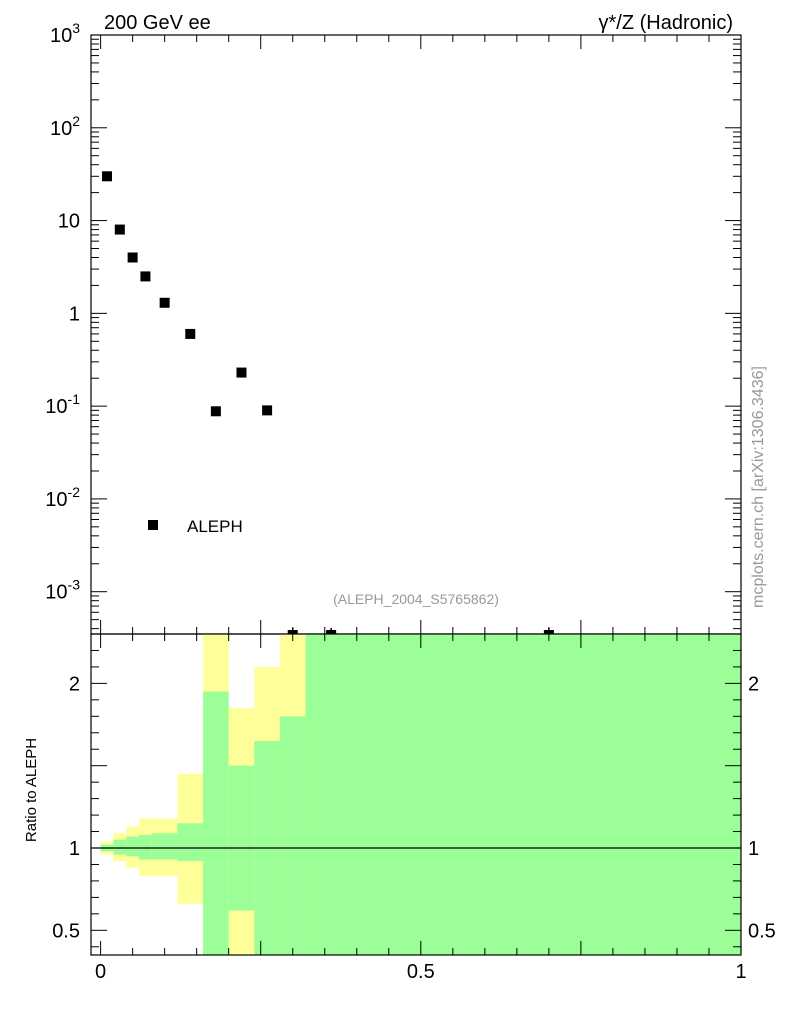 Image resolution: width=786 pixels, height=1024 pixels. What do you see at coordinates (100, 972) in the screenshot?
I see `x-tick-label: 0` at bounding box center [100, 972].